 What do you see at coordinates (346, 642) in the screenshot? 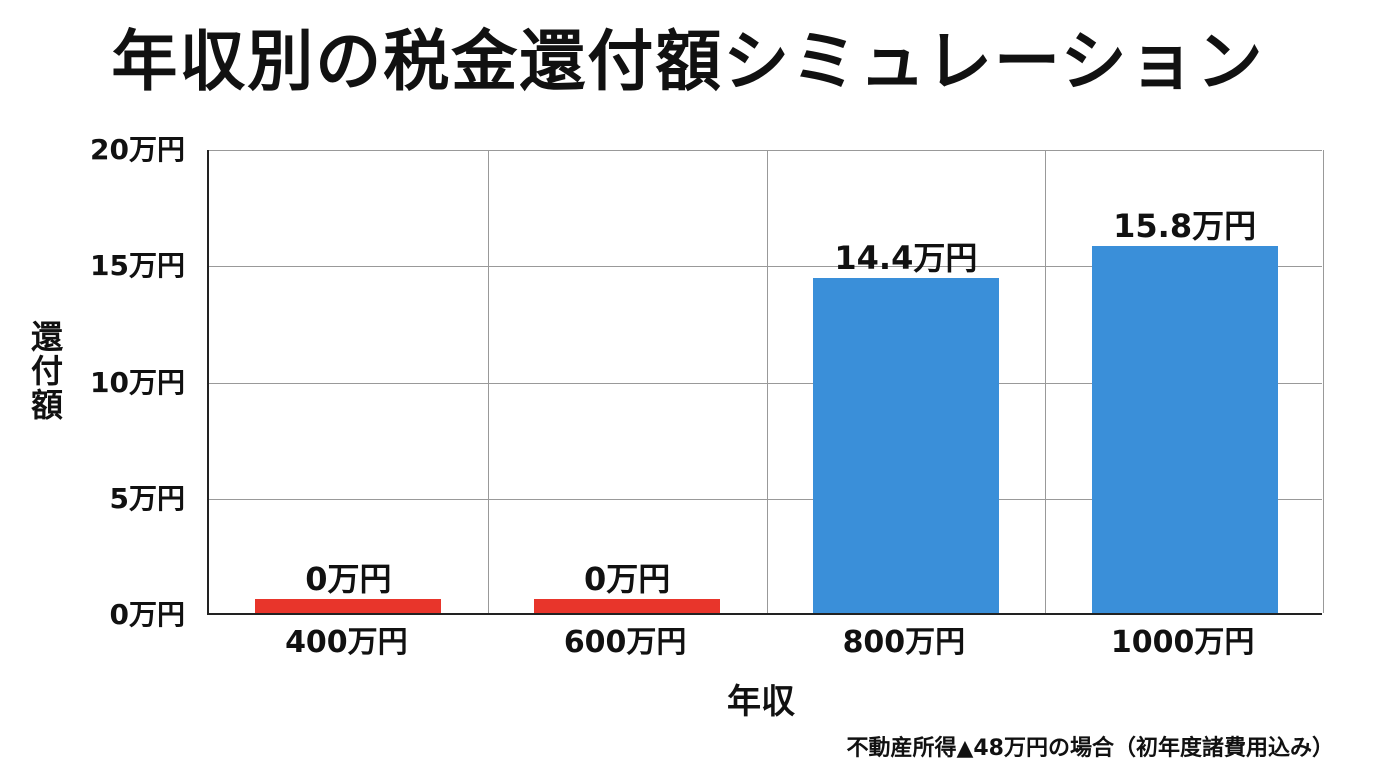
I see `x-tick-label: 400万円` at bounding box center [346, 642].